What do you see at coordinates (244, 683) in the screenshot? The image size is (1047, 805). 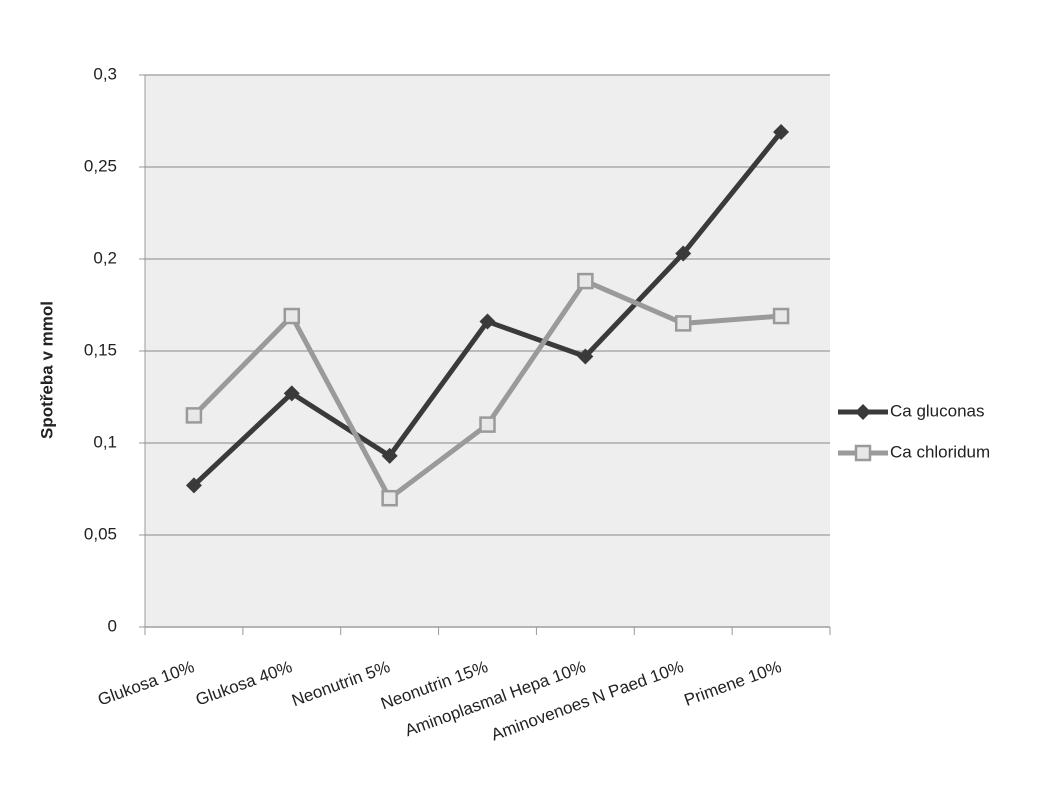 I see `x-tick-label: Glukosa 40%` at bounding box center [244, 683].